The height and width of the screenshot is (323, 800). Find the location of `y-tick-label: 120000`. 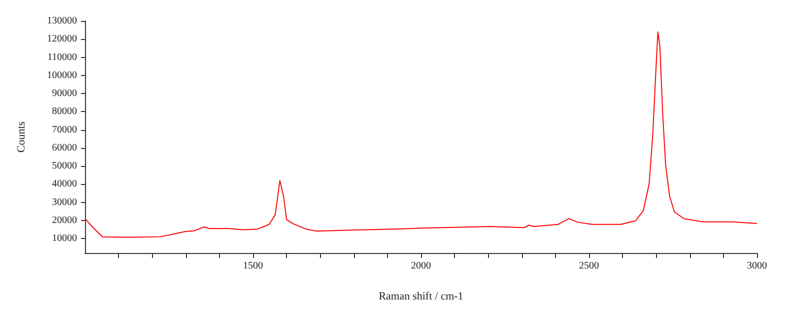

y-tick-label: 120000 is located at coordinates (62, 39).